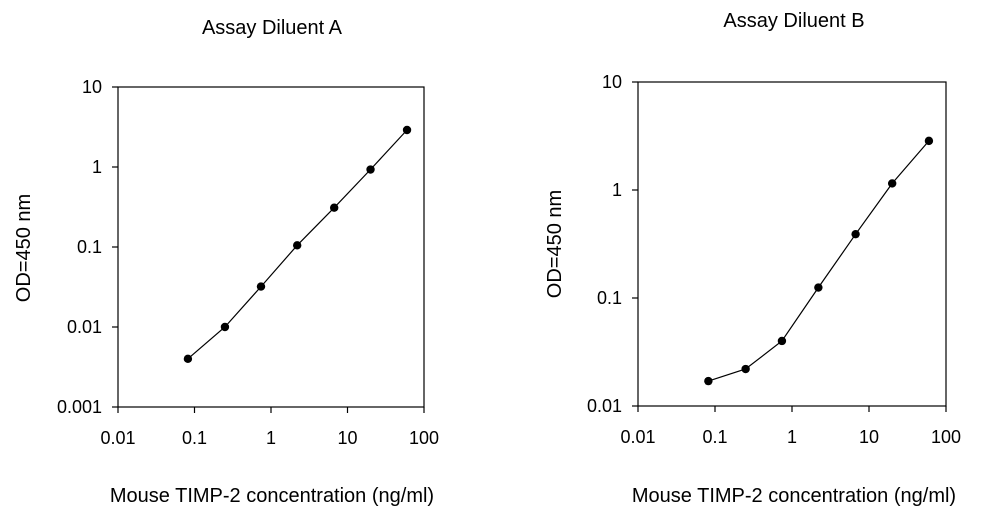 The width and height of the screenshot is (1008, 516). I want to click on chart-title: Assay Diluent A, so click(272, 28).